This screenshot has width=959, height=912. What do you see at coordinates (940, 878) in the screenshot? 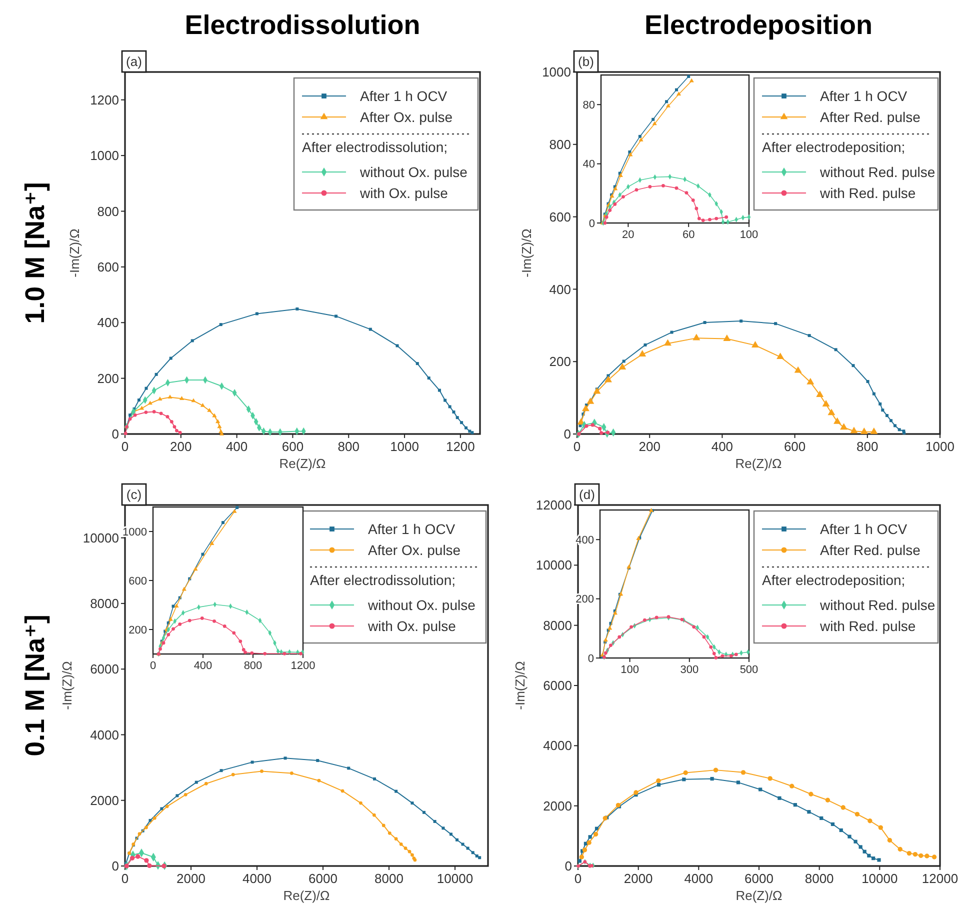
I see `x-tick-label: 12000` at bounding box center [940, 878].